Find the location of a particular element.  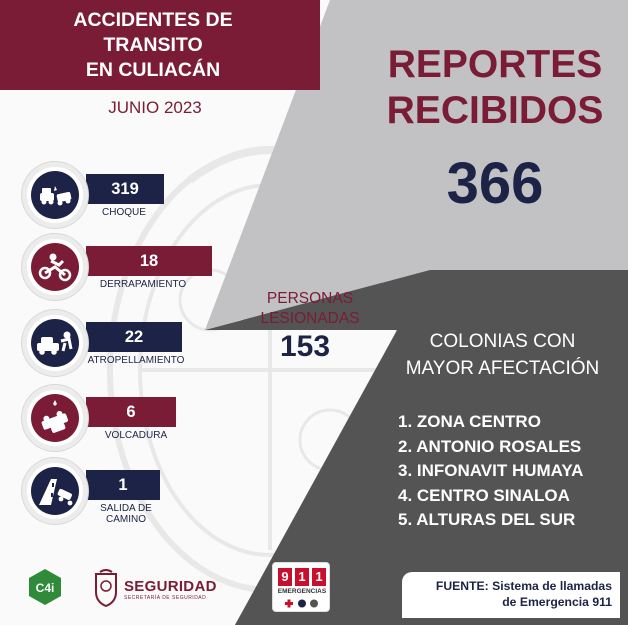

accident-label: DERRAPAMIENTO is located at coordinates (143, 284).